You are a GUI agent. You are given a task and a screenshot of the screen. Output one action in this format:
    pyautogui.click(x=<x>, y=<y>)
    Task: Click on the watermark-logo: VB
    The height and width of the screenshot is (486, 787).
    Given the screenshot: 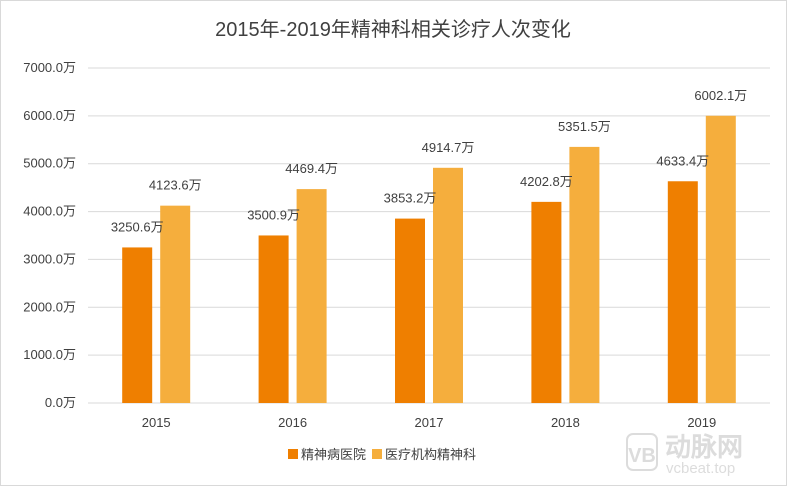 What is the action you would take?
    pyautogui.click(x=642, y=456)
    